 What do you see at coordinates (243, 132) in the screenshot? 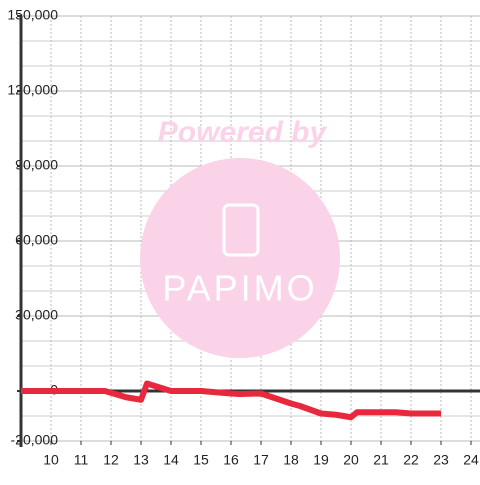
I see `watermark-caption: Powered by` at bounding box center [243, 132].